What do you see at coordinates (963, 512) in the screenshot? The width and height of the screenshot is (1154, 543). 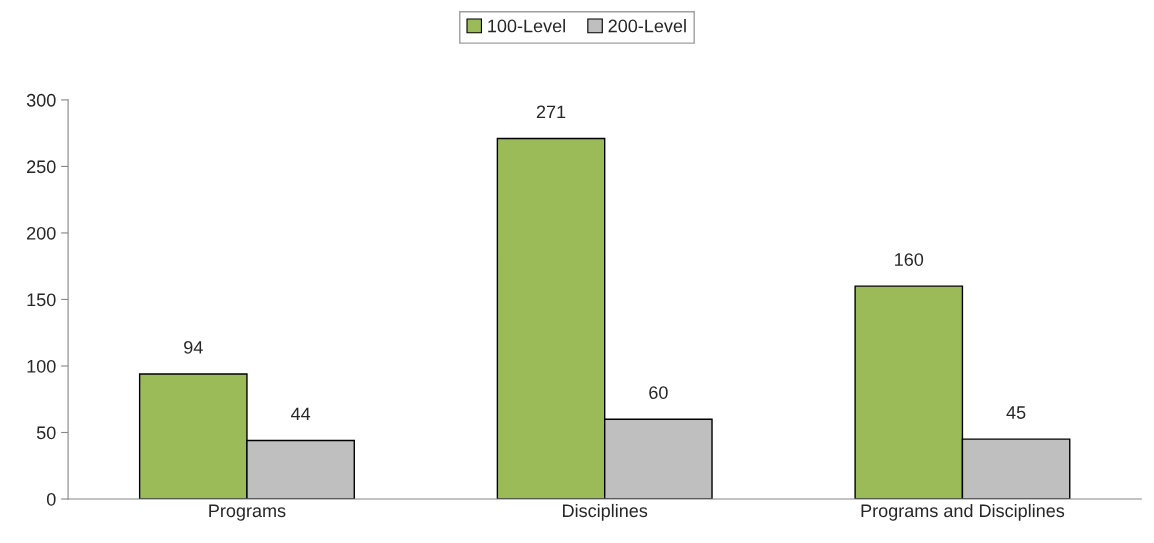 I see `x-tick-label: Programs and Disciplines` at bounding box center [963, 512].